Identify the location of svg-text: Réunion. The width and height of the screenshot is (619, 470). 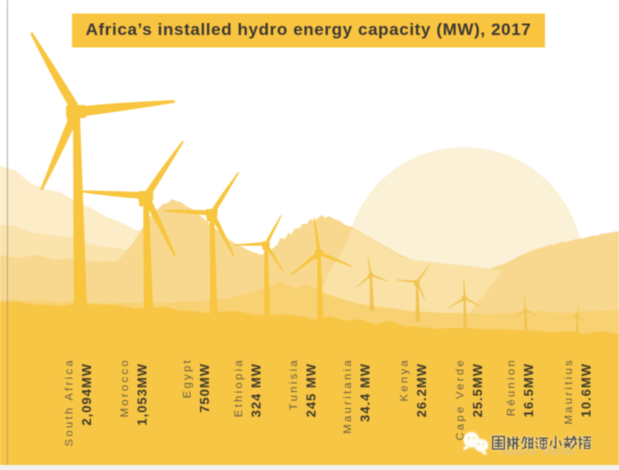
(511, 387).